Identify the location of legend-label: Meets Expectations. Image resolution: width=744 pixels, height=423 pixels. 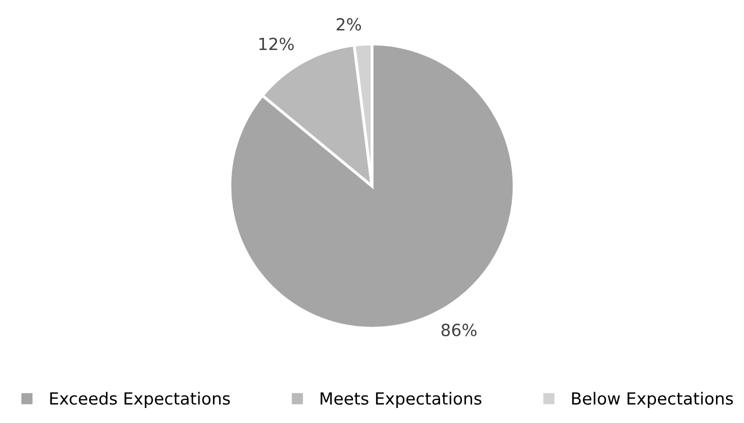
(401, 400).